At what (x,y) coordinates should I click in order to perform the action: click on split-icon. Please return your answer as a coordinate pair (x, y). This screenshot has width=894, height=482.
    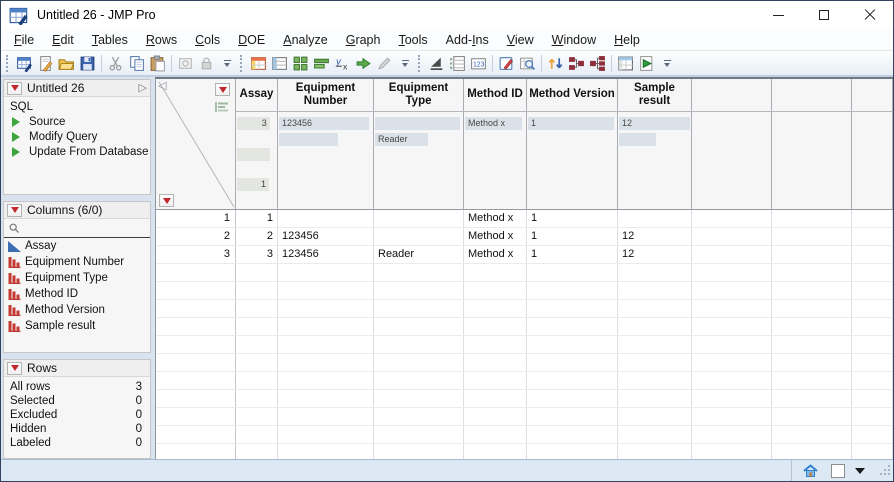
    Looking at the image, I should click on (300, 63).